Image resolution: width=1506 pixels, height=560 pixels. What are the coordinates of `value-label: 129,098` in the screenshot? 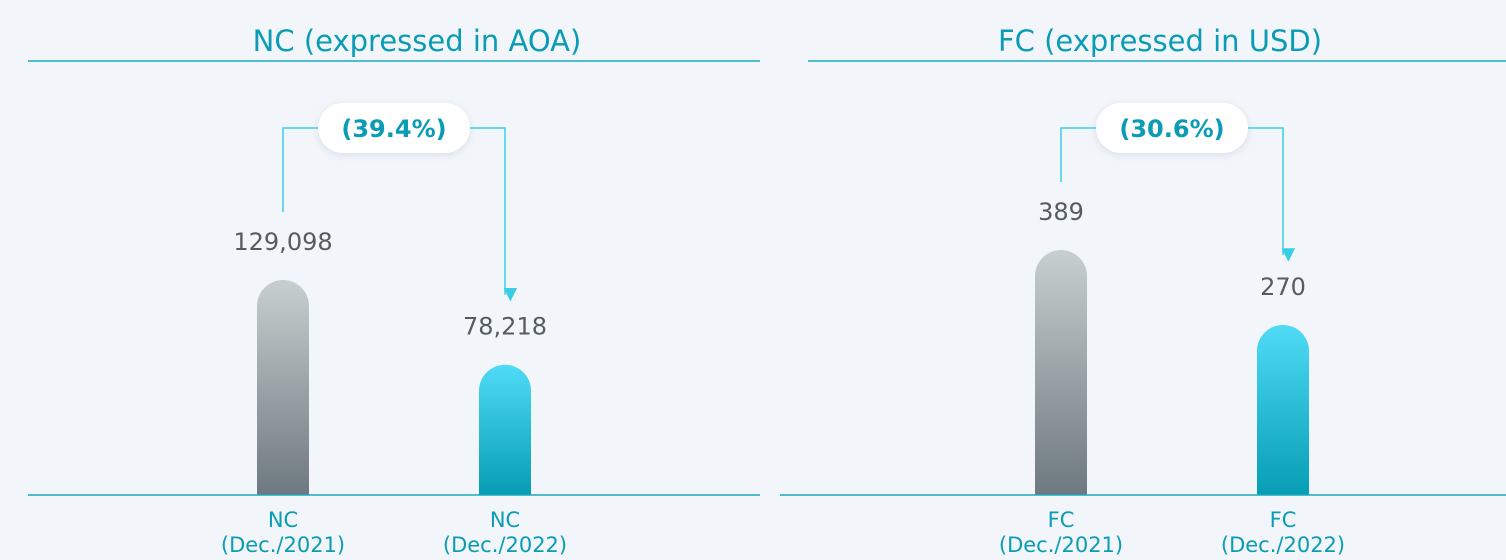 It's located at (282, 242).